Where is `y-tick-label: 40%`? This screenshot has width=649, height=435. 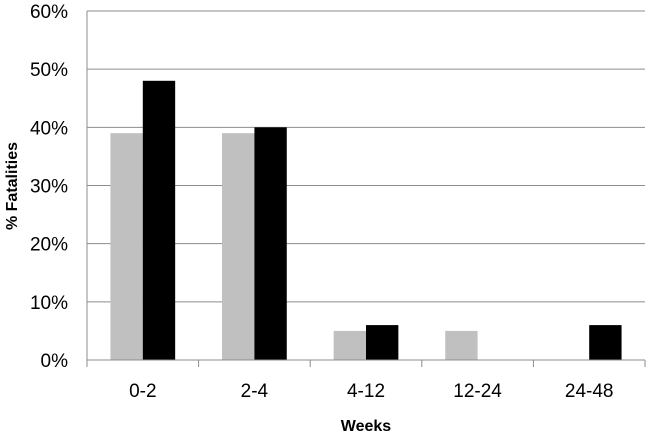
y-tick-label: 40% is located at coordinates (49, 128).